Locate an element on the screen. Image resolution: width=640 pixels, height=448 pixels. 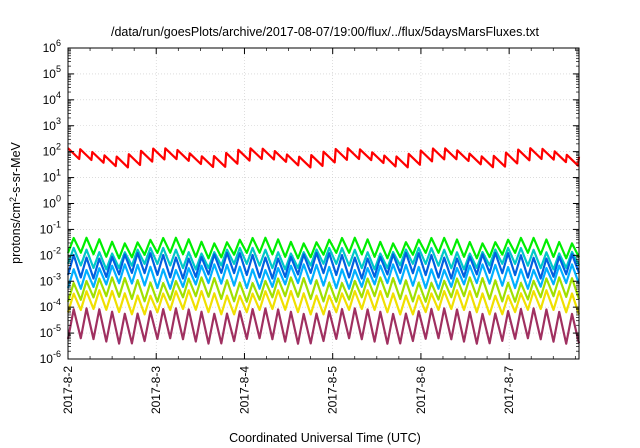
x-tick-label: 2017-8-3 is located at coordinates (156, 390).